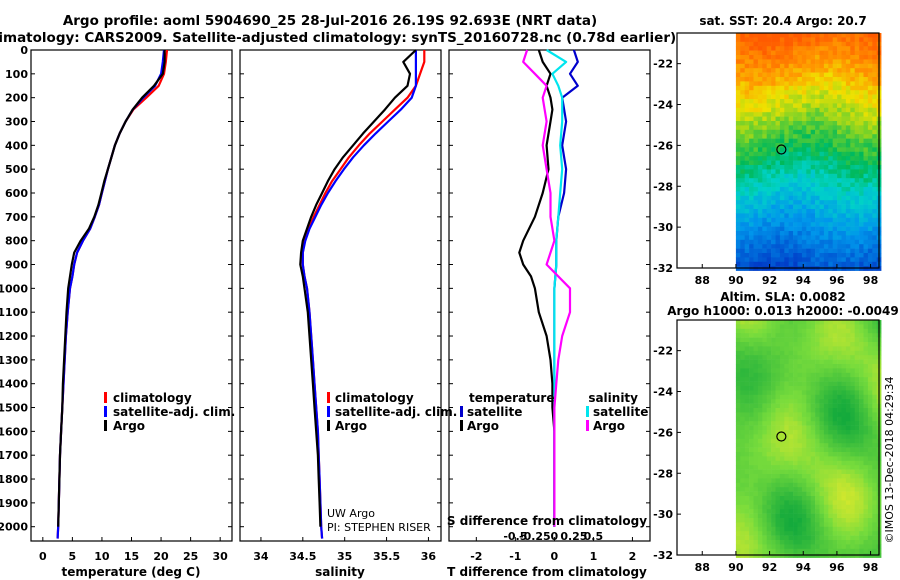 Image resolution: width=900 pixels, height=580 pixels. Describe the element at coordinates (14, 431) in the screenshot. I see `y-tick-label: 1600` at that location.